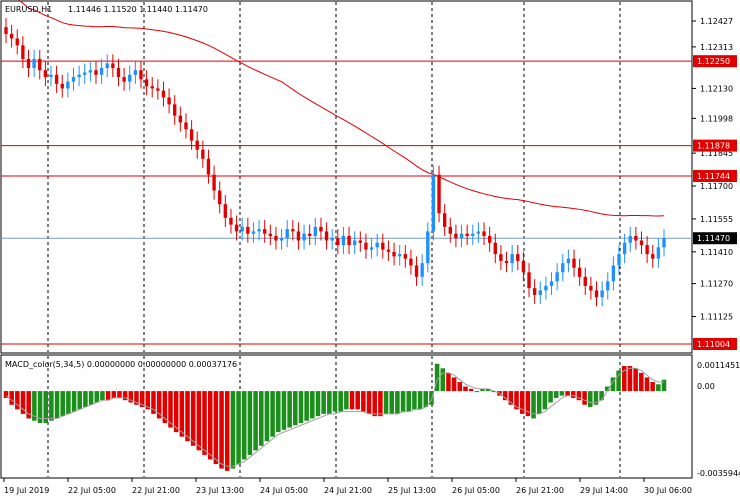 The width and height of the screenshot is (740, 500). Describe the element at coordinates (716, 153) in the screenshot. I see `price-tick-label: 1.11845` at that location.